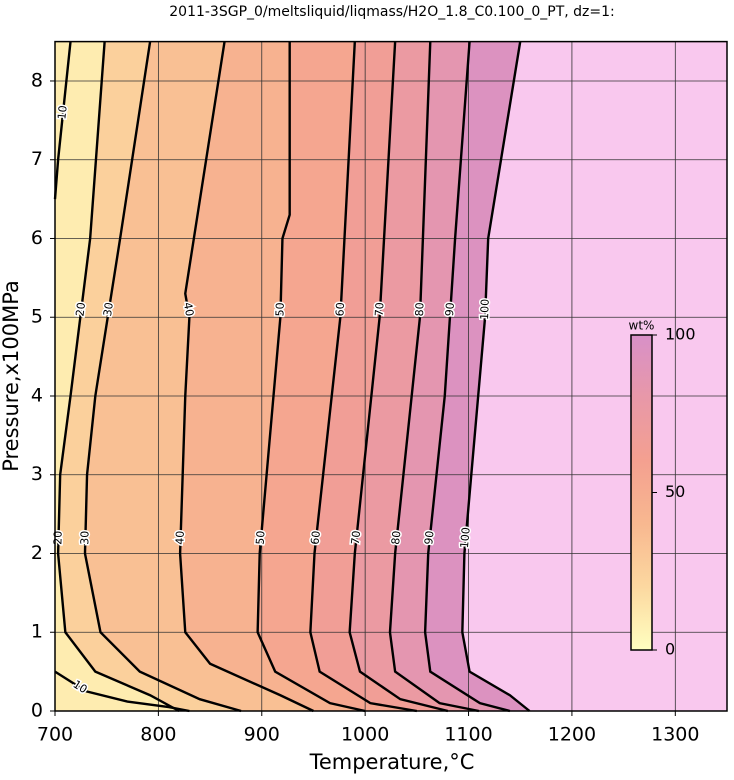 The image size is (734, 780). Describe the element at coordinates (392, 762) in the screenshot. I see `x-axis-label: Temperature,°C` at that location.